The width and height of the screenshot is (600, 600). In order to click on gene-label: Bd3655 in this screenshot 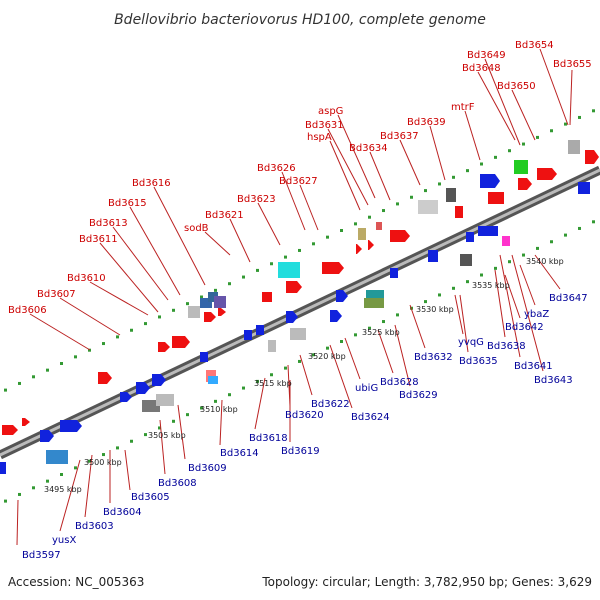, I will do `click(572, 64)`.